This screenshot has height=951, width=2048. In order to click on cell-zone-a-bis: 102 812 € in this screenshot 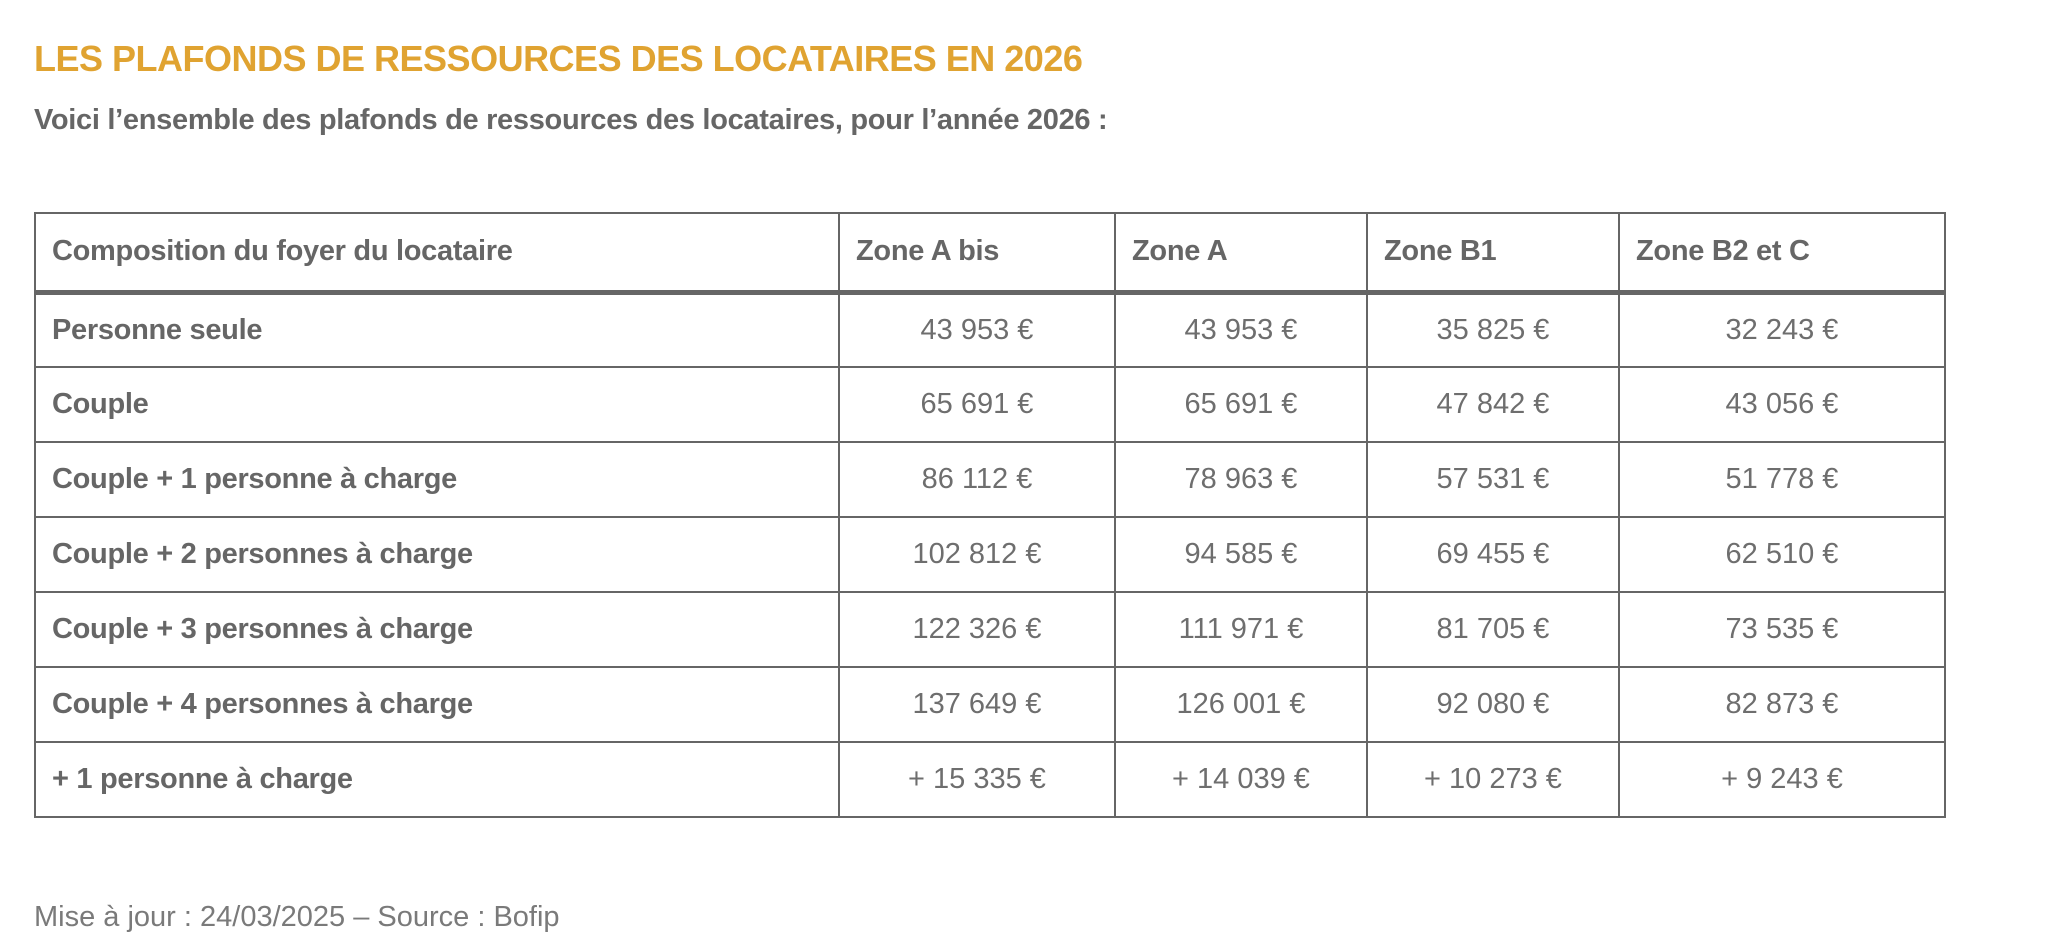, I will do `click(977, 554)`.